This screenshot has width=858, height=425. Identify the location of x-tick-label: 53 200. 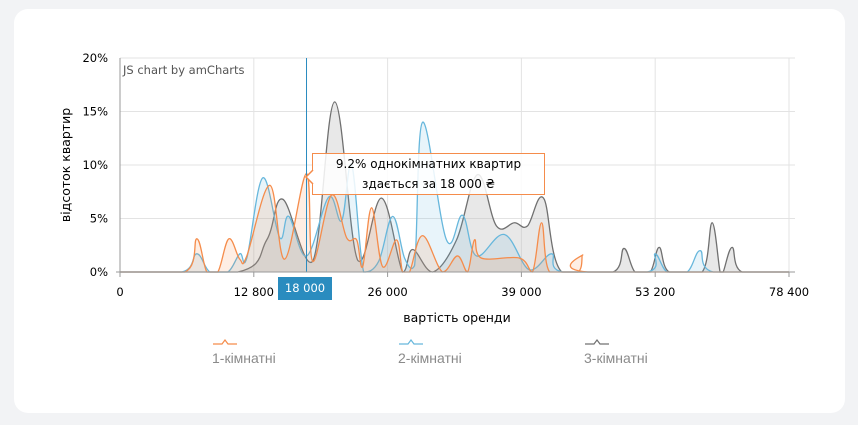
(655, 292).